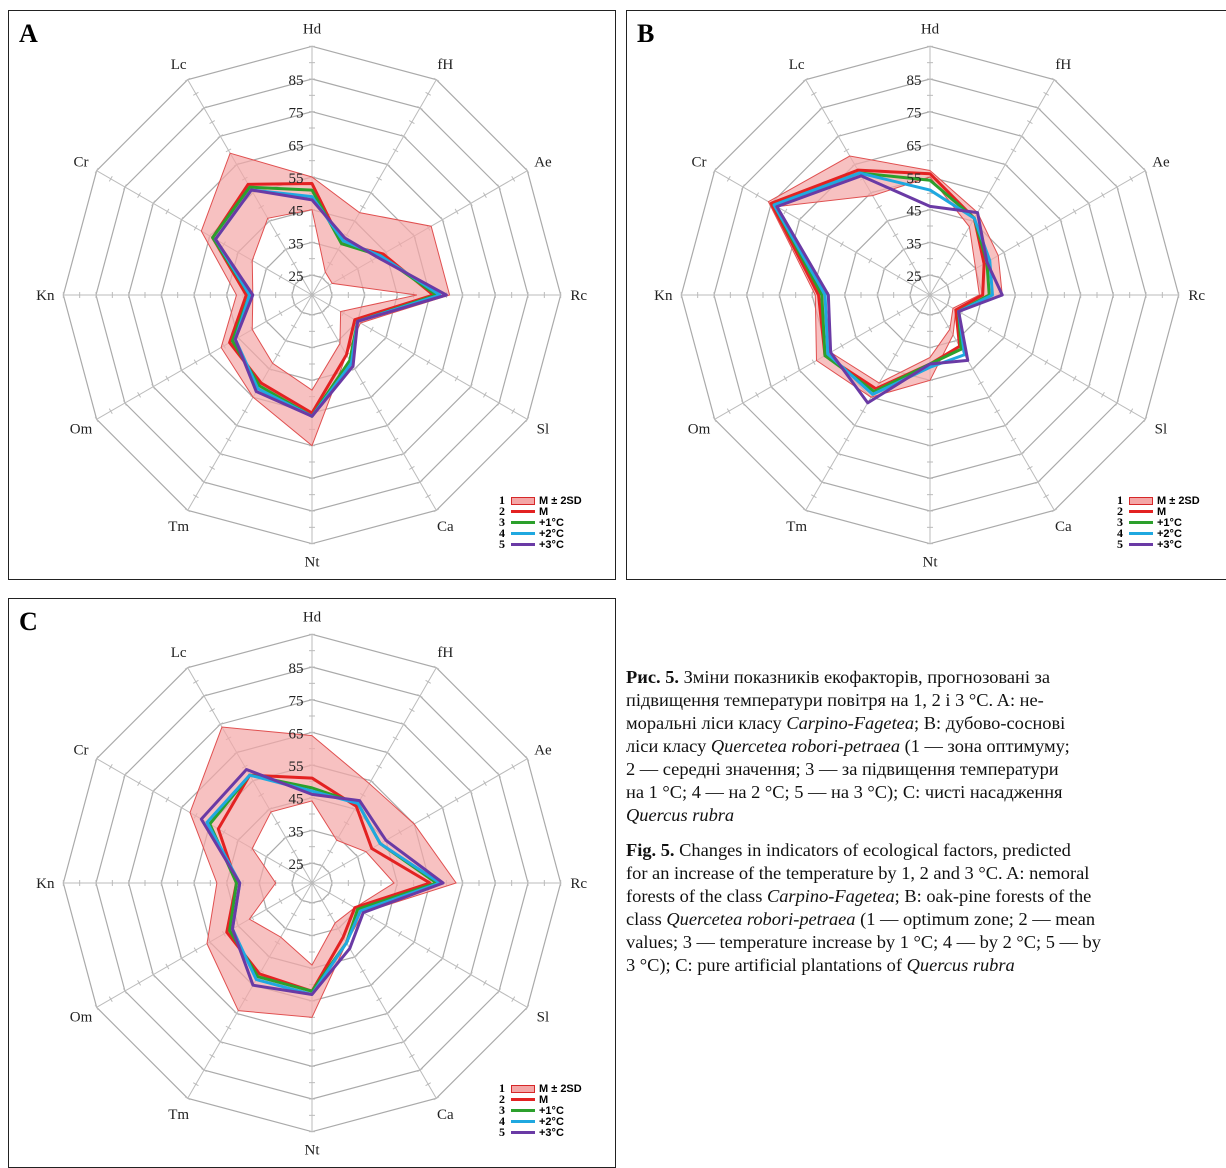 The height and width of the screenshot is (1168, 1226). What do you see at coordinates (914, 179) in the screenshot?
I see `tick-label: 55` at bounding box center [914, 179].